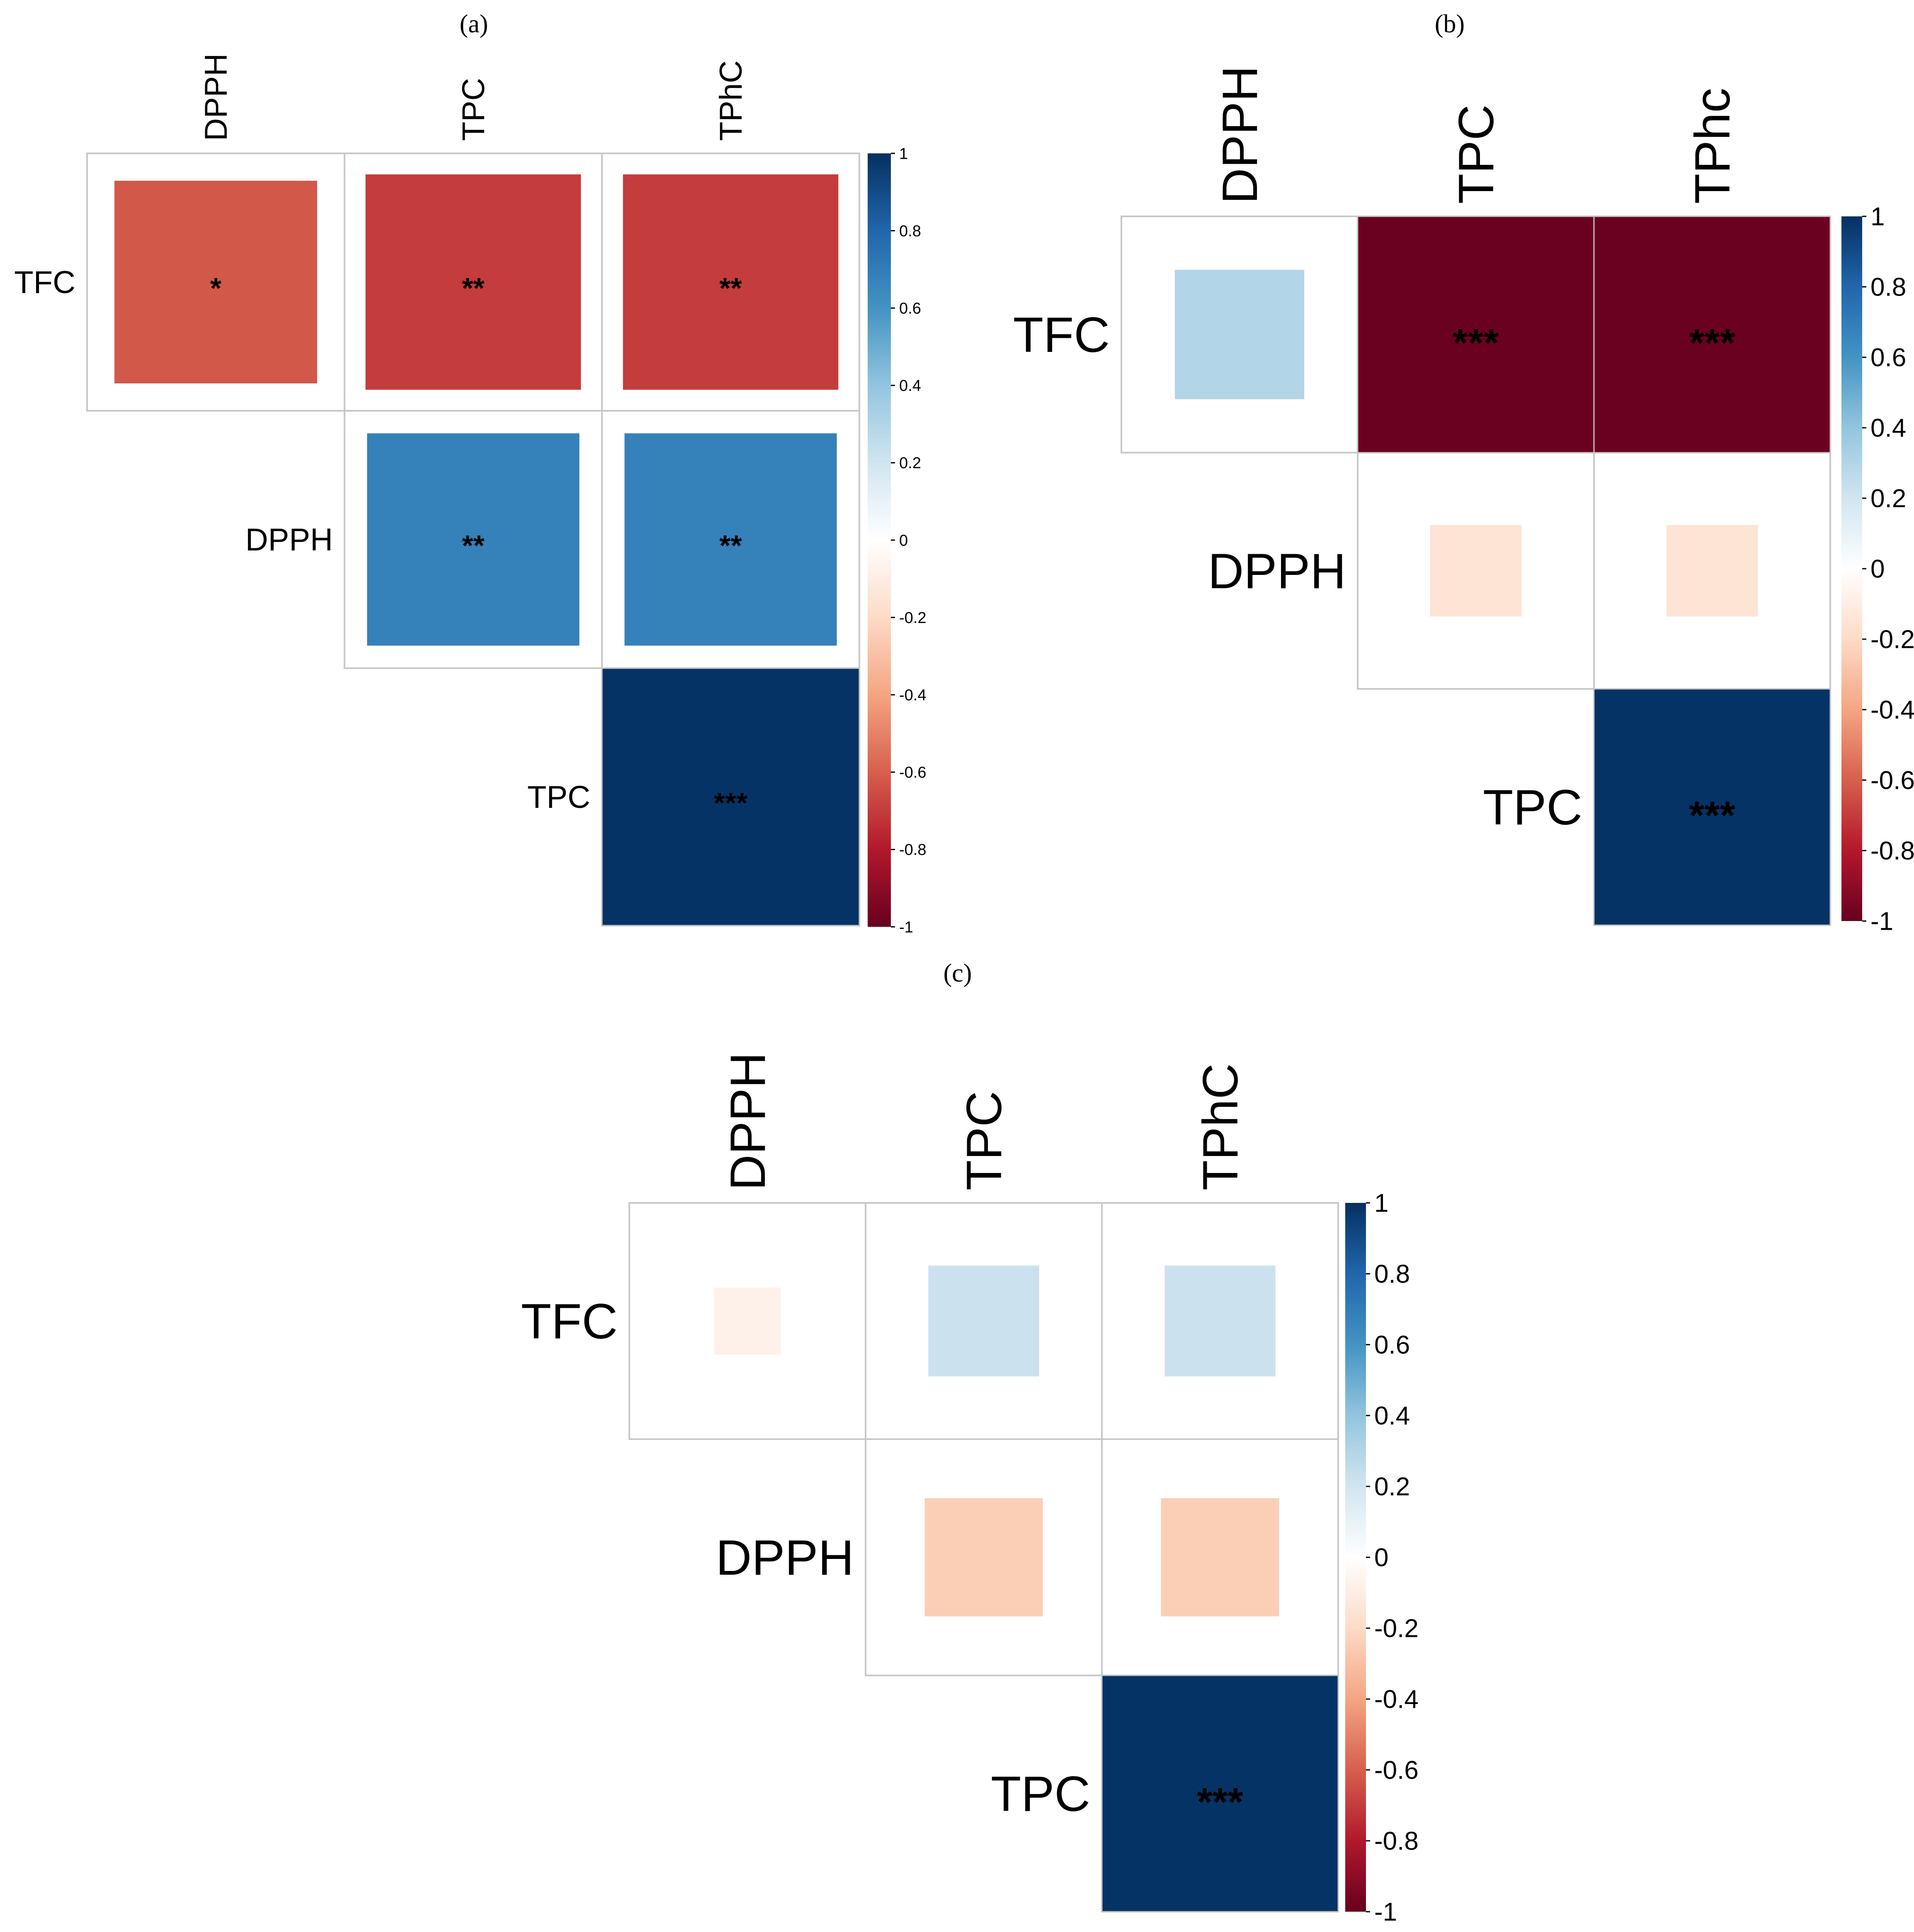  Describe the element at coordinates (474, 24) in the screenshot. I see `panel-a-title: (a)` at that location.